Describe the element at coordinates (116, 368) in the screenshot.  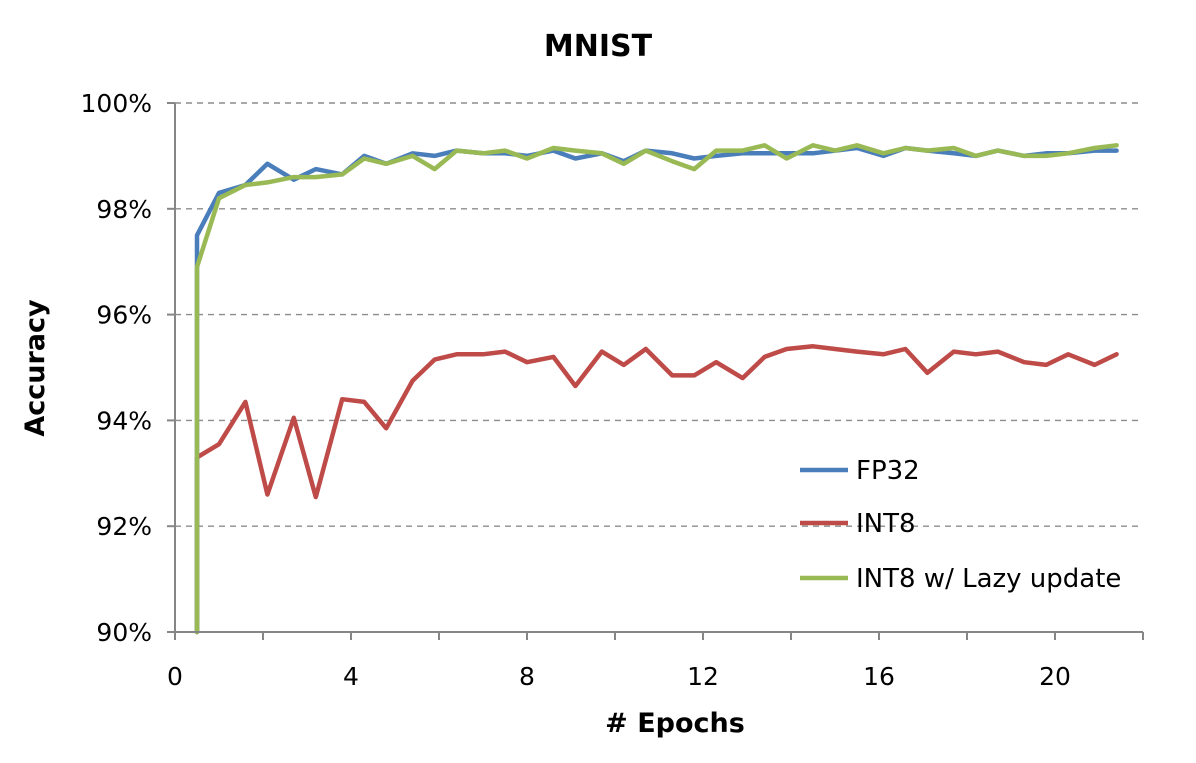
I see `y-tick-labels: 90% 92% 94% 96% 98% 100%` at that location.